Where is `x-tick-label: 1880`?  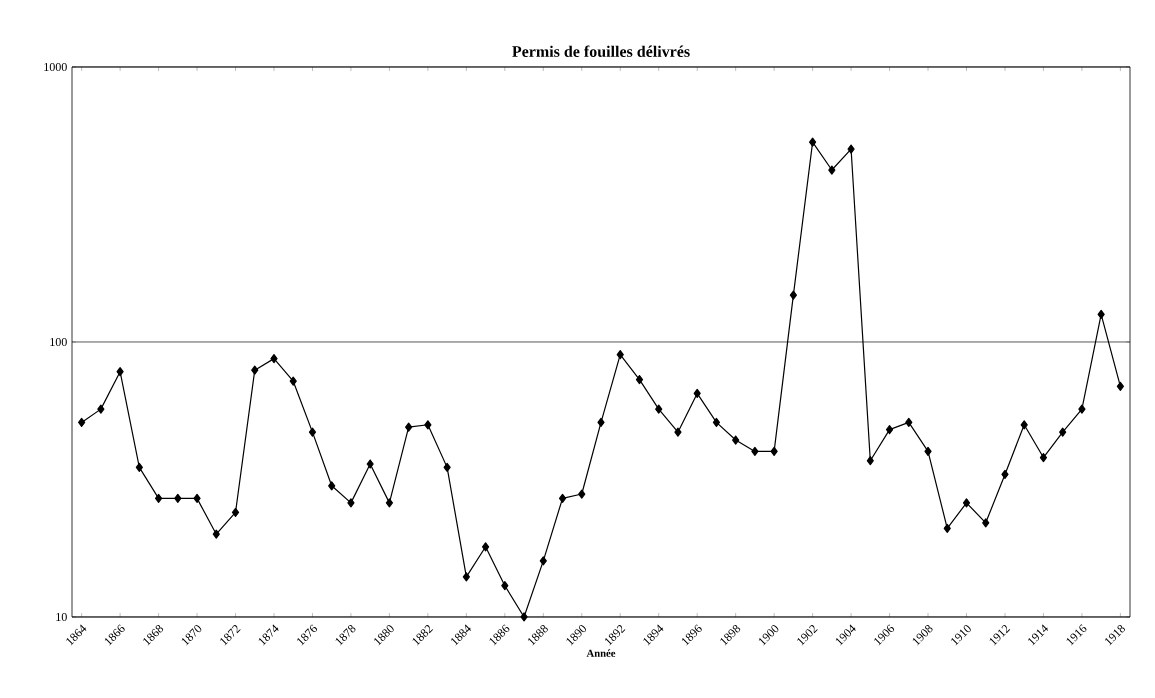 x-tick-label: 1880 is located at coordinates (384, 635).